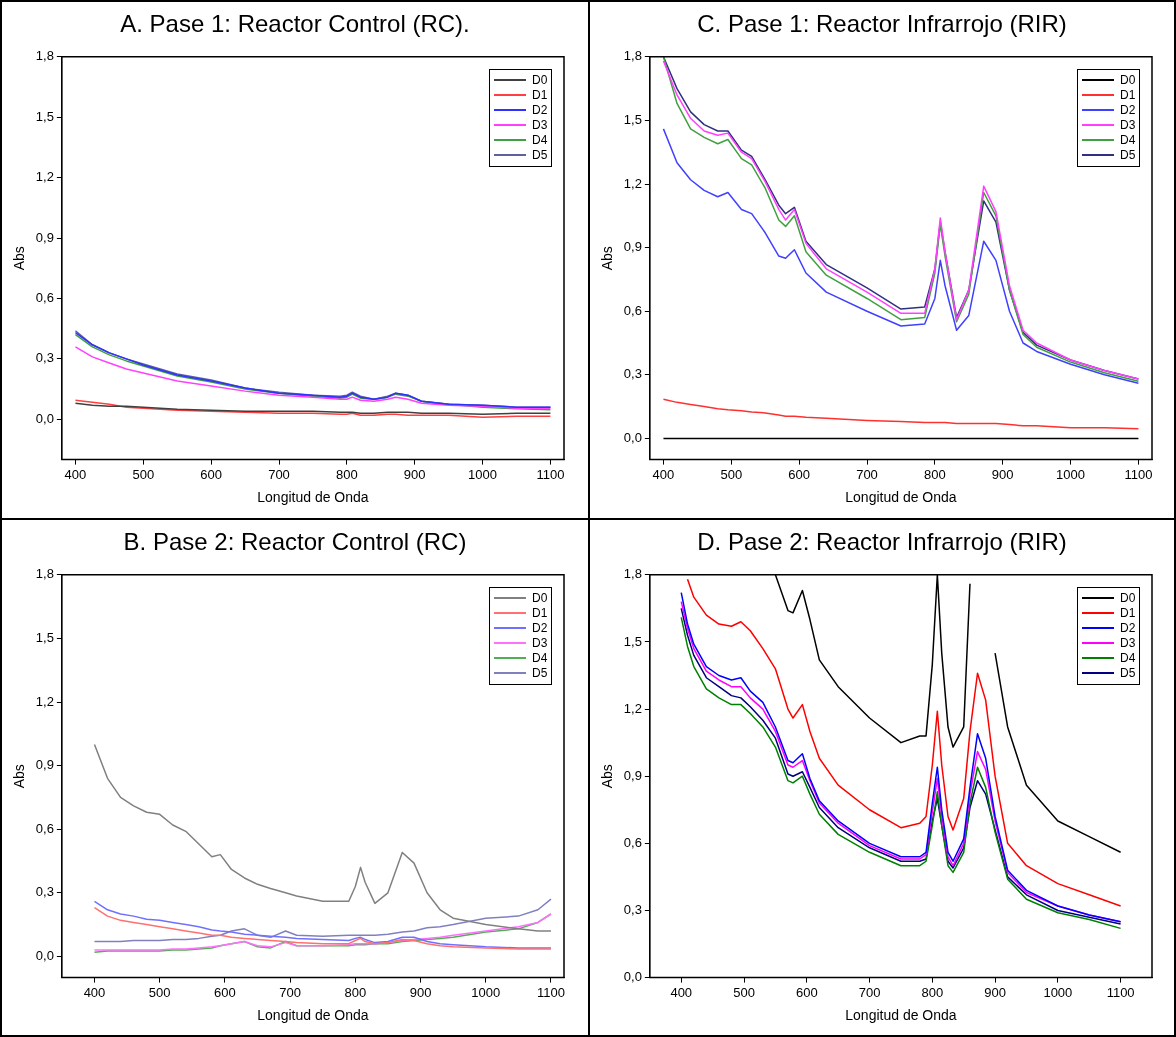  I want to click on chart-title: B. Pase 2: Reactor Control (RC), so click(295, 542).